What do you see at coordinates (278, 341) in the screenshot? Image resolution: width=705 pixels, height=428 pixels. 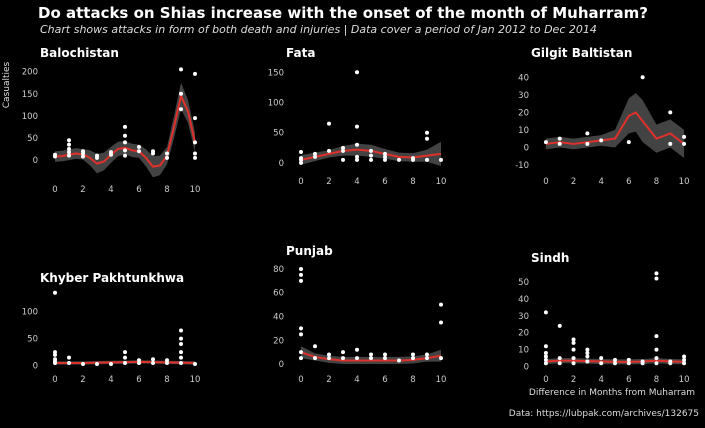 I see `y-tick-label: 20` at bounding box center [278, 341].